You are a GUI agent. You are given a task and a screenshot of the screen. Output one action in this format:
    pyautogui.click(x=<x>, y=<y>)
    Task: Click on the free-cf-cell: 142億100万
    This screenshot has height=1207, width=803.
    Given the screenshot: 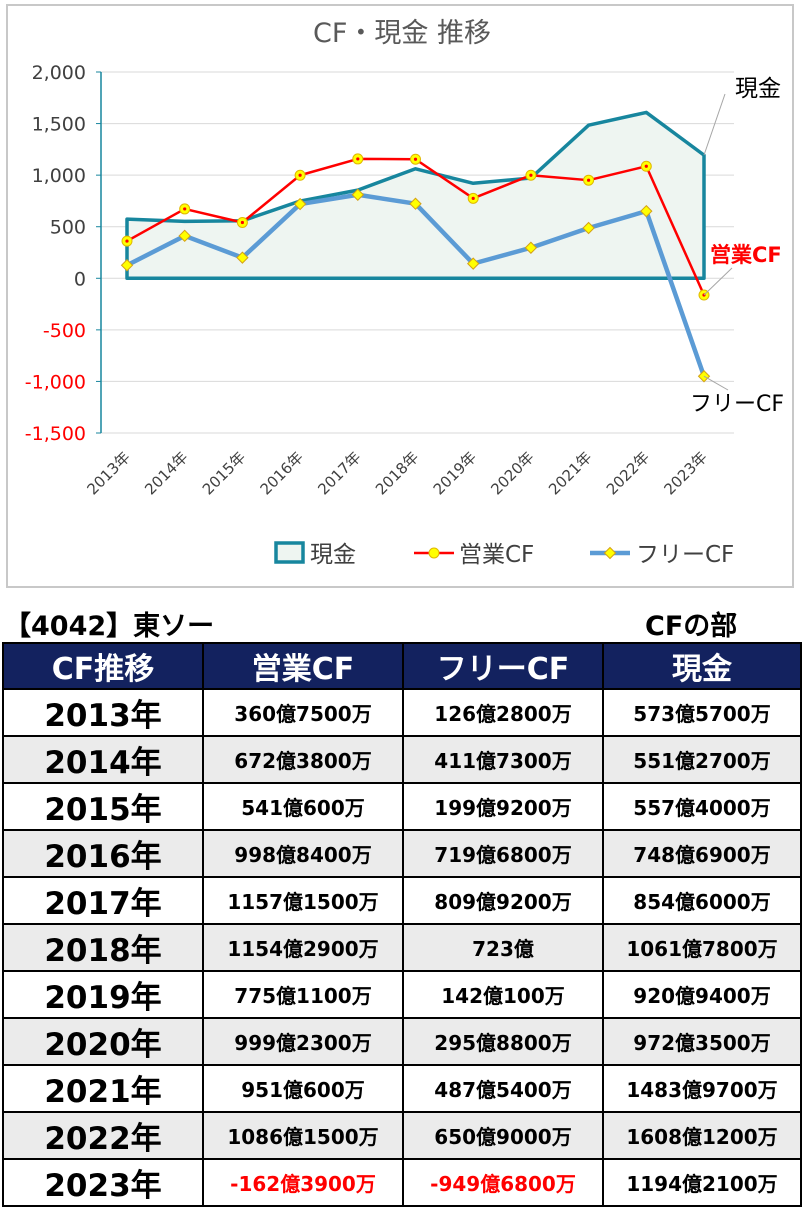 What is the action you would take?
    pyautogui.click(x=503, y=994)
    